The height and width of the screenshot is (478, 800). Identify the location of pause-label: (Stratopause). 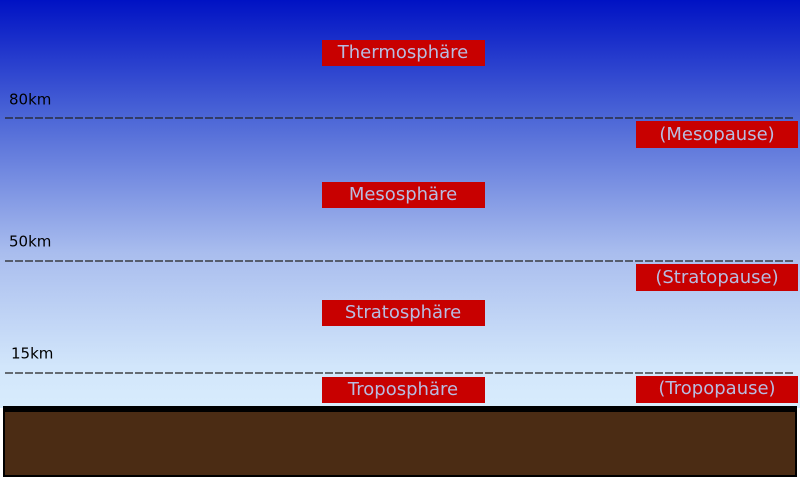
(716, 277).